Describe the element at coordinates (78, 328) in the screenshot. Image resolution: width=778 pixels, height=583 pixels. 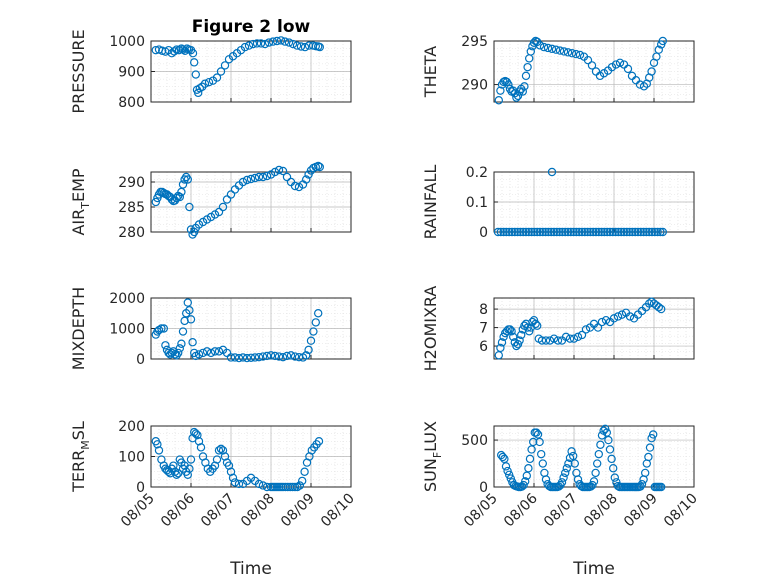
I see `y-axis-label: MIXDEPTH` at that location.